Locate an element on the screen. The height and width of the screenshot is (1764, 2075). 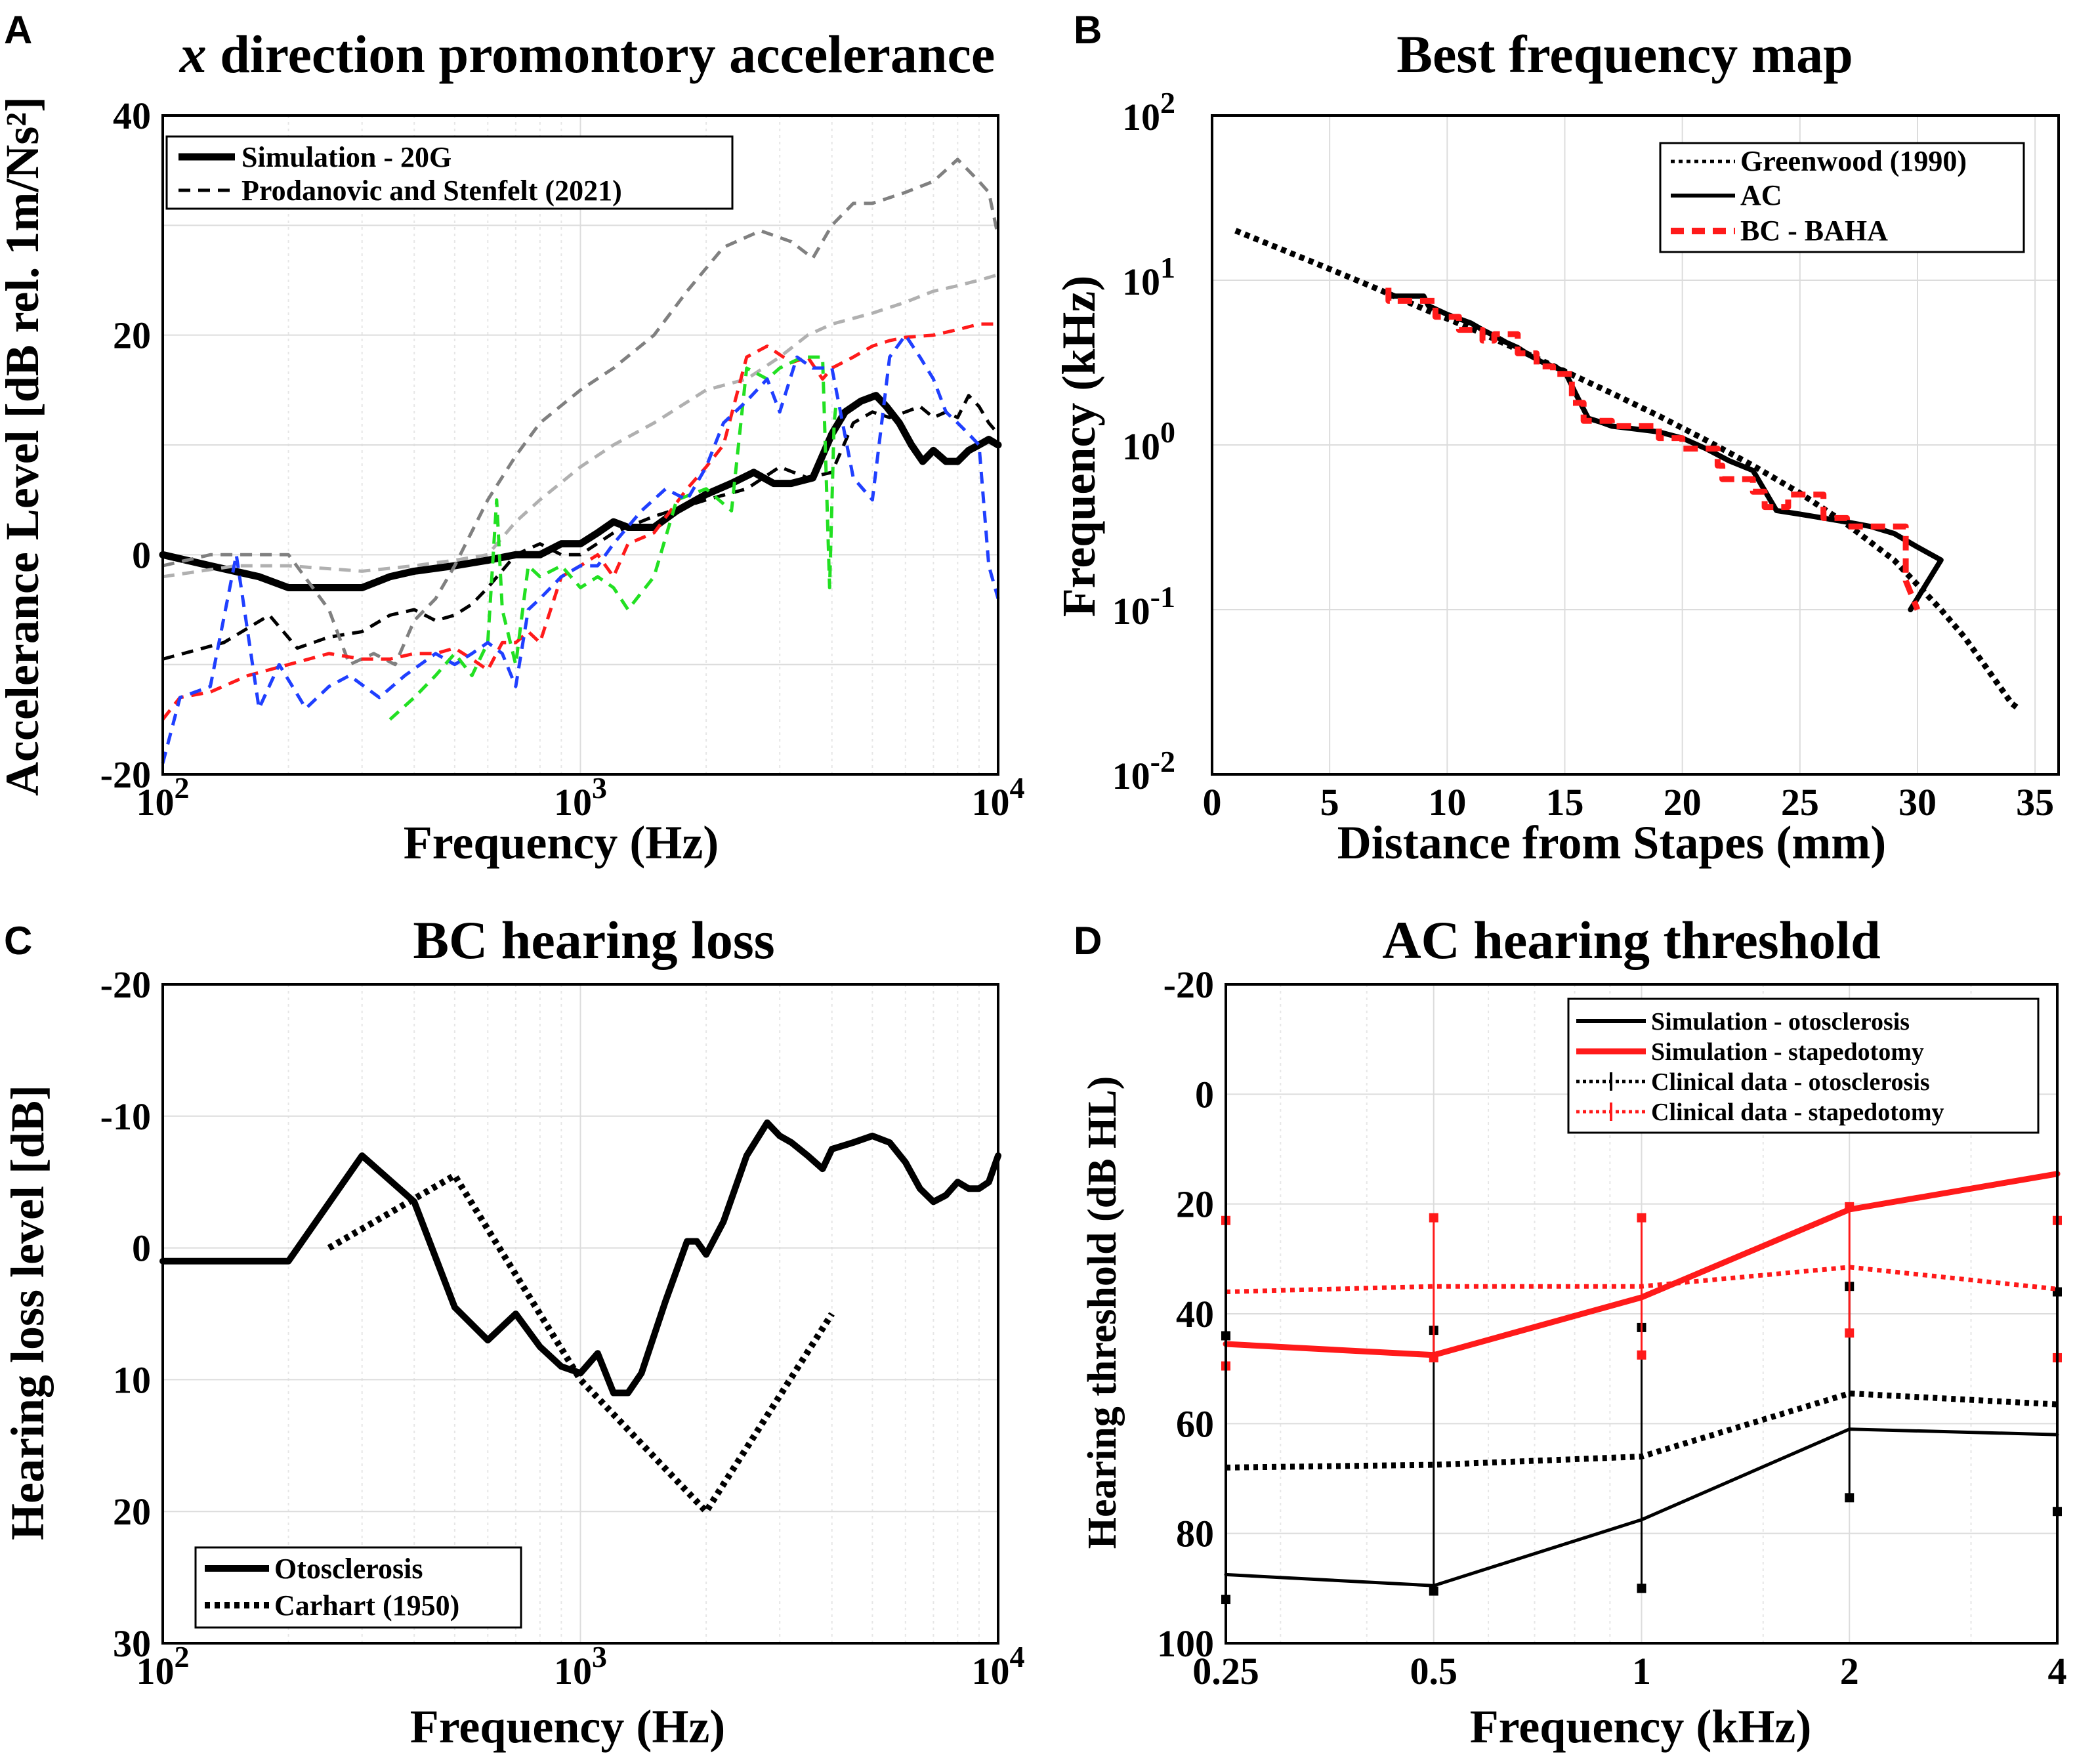
tick-d-x: 1 is located at coordinates (1641, 1671).